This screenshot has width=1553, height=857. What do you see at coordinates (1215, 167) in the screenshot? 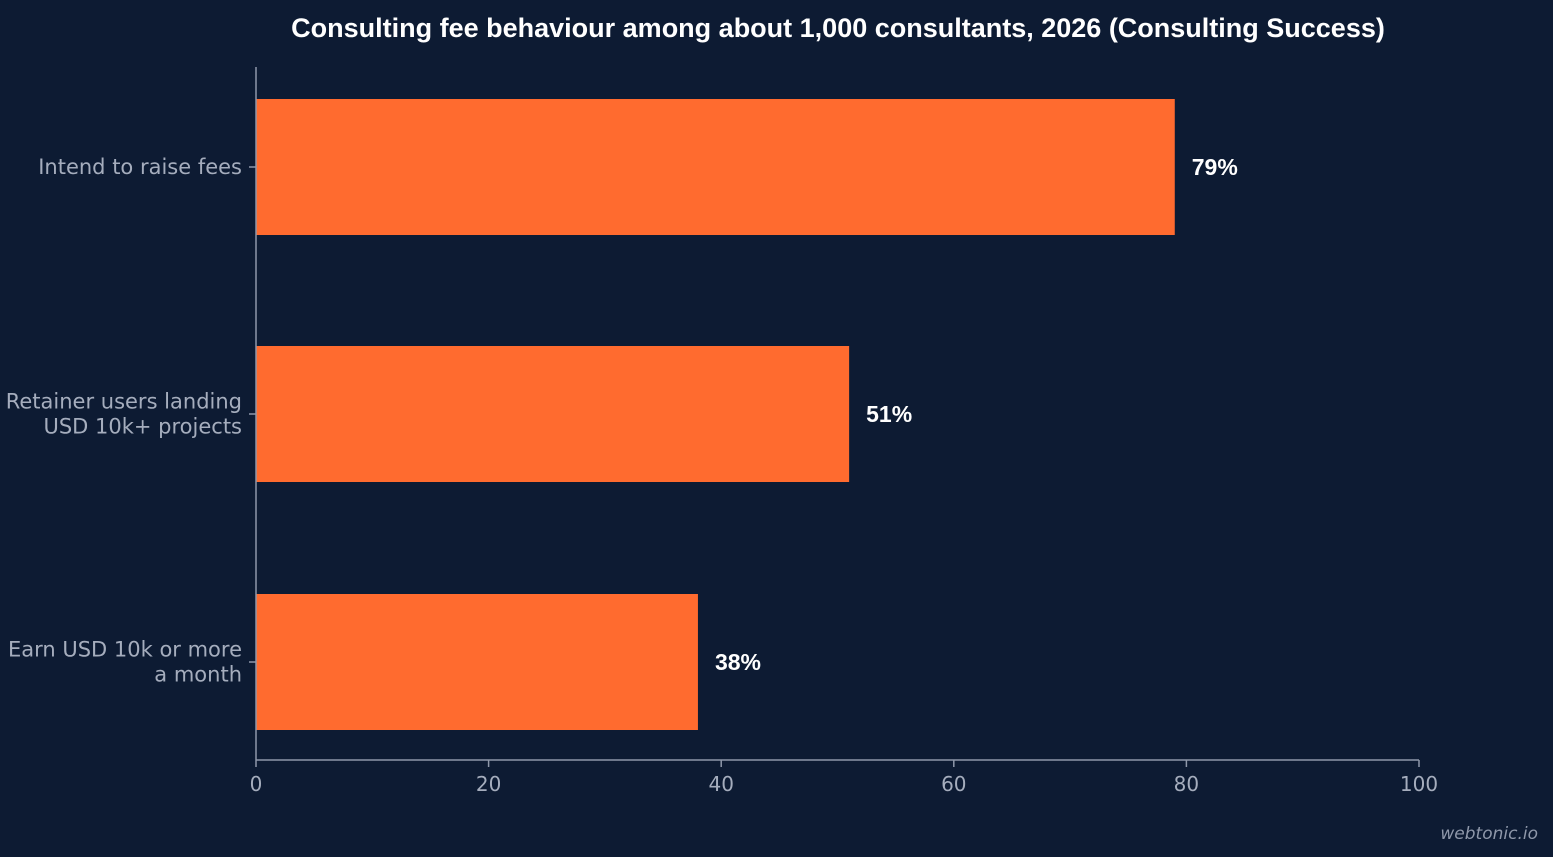
I see `value-label-1: 79%` at bounding box center [1215, 167].